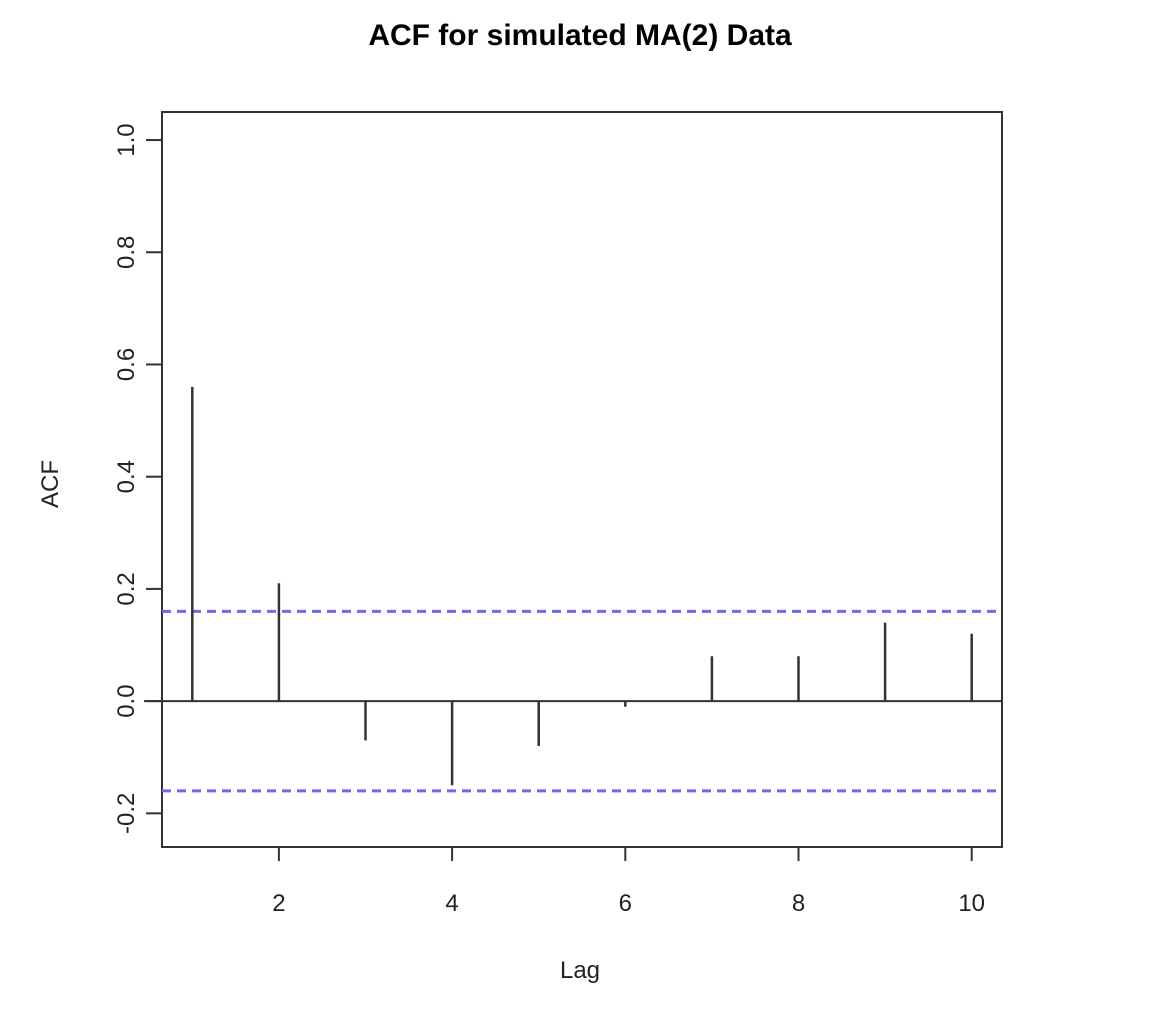 The width and height of the screenshot is (1176, 1018). What do you see at coordinates (582, 701) in the screenshot?
I see `confidence-bounds` at bounding box center [582, 701].